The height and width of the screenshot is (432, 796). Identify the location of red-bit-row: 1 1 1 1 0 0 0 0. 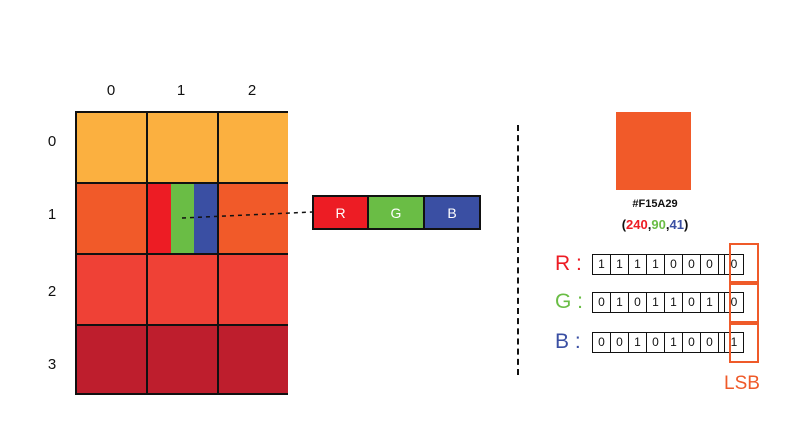
(668, 264).